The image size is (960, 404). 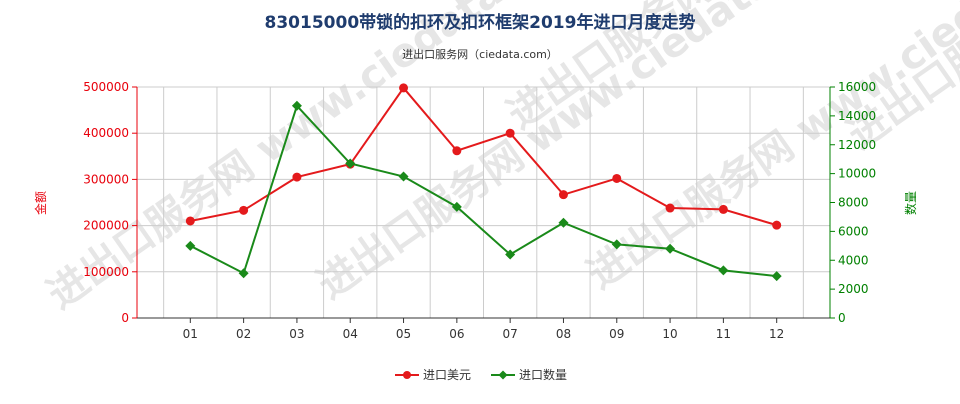 What do you see at coordinates (857, 174) in the screenshot?
I see `y-right-tick-label: 10000` at bounding box center [857, 174].